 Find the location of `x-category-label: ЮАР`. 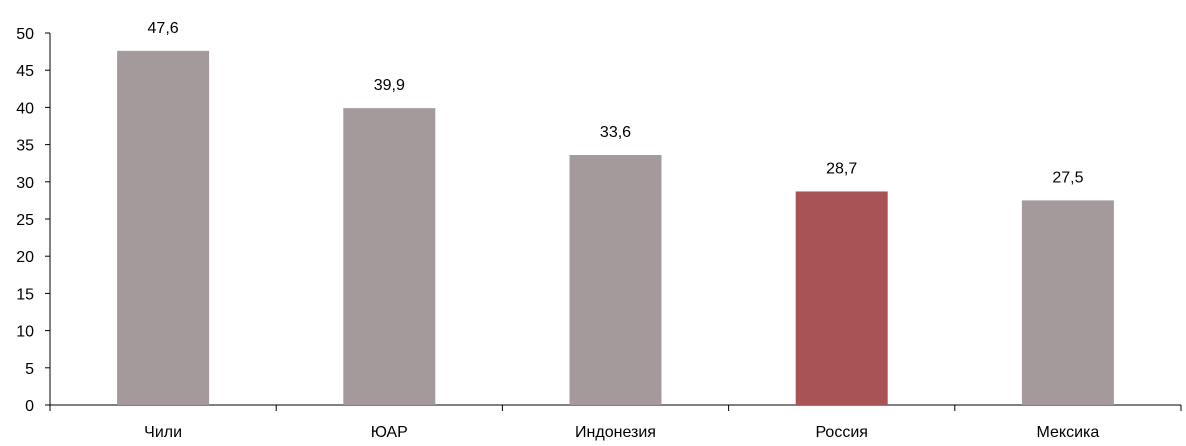

x-category-label: ЮАР is located at coordinates (389, 432).